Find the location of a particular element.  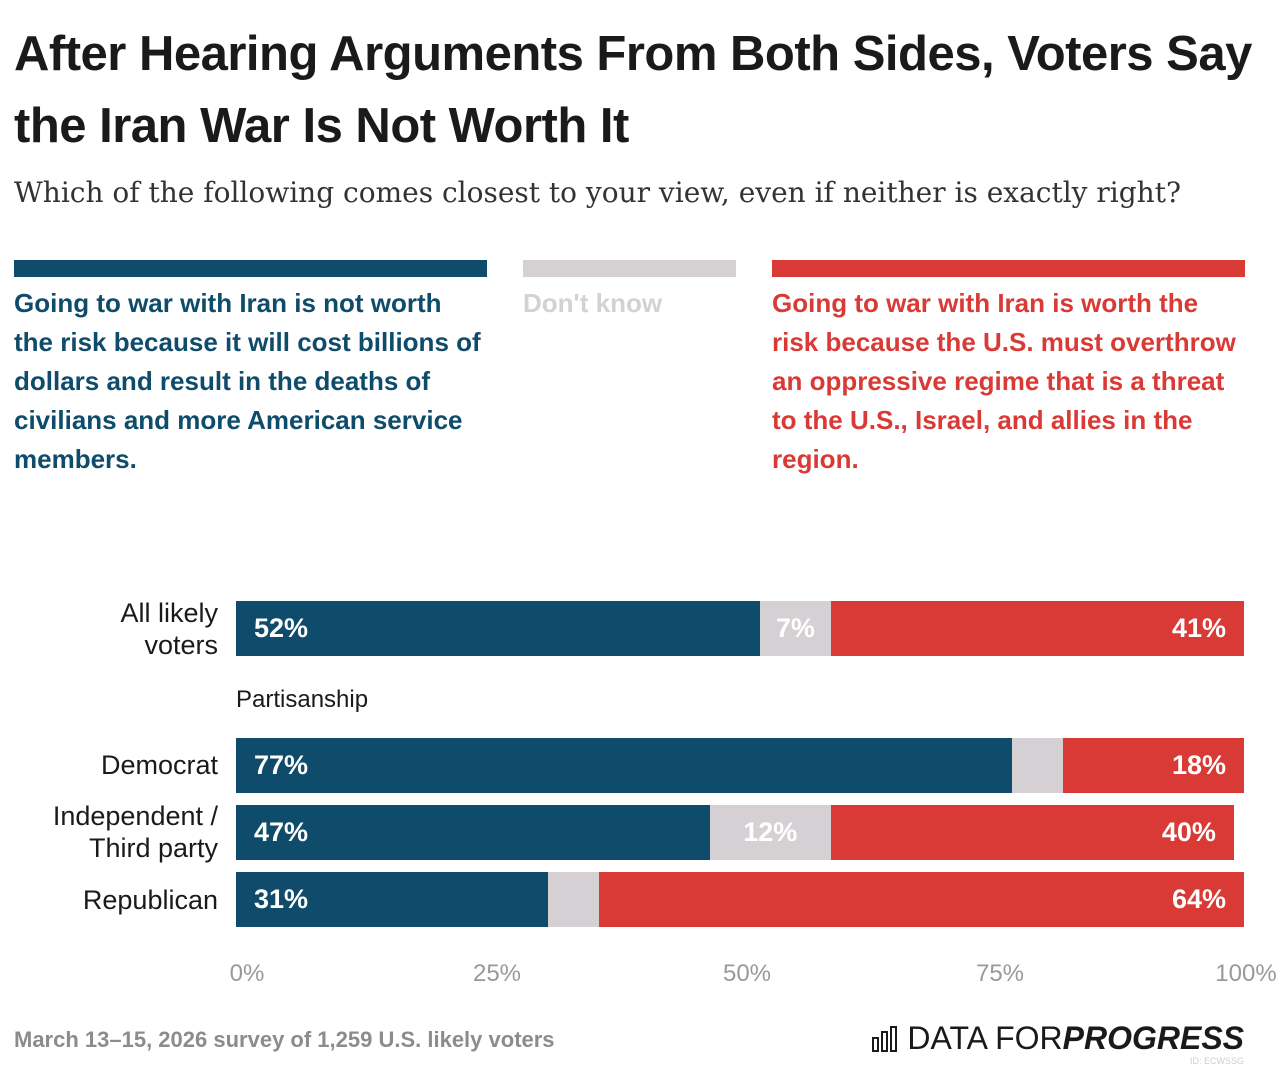

bar-value-label: 41% is located at coordinates (1198, 628).